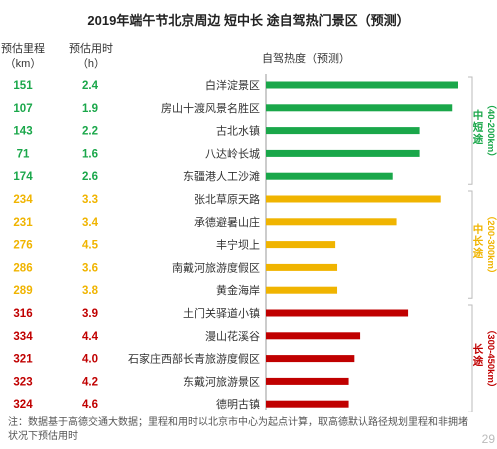 The width and height of the screenshot is (497, 449). I want to click on category-label: 德明古镇, so click(238, 404).